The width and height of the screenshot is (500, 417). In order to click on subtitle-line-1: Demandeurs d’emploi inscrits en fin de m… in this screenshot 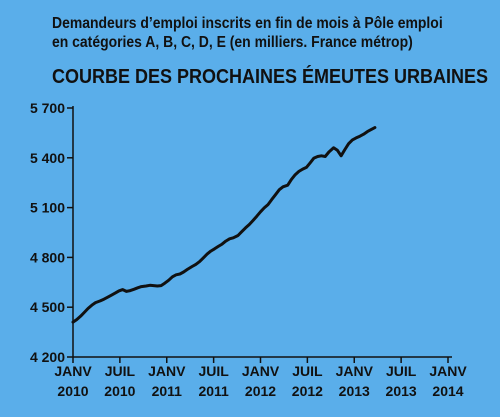, I will do `click(247, 23)`.